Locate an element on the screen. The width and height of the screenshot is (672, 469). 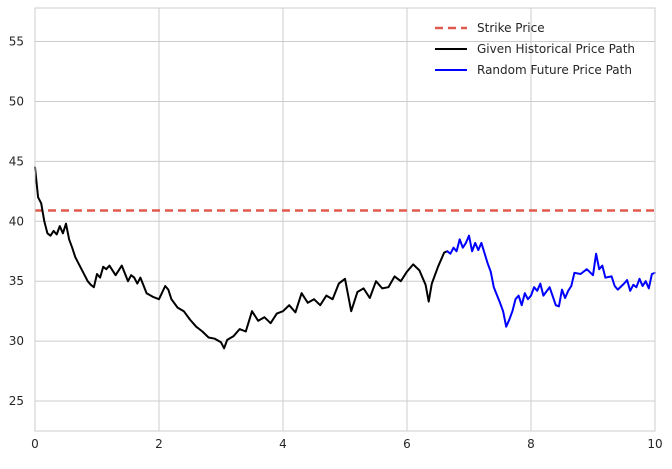
y-tick-label: 25 is located at coordinates (16, 401).